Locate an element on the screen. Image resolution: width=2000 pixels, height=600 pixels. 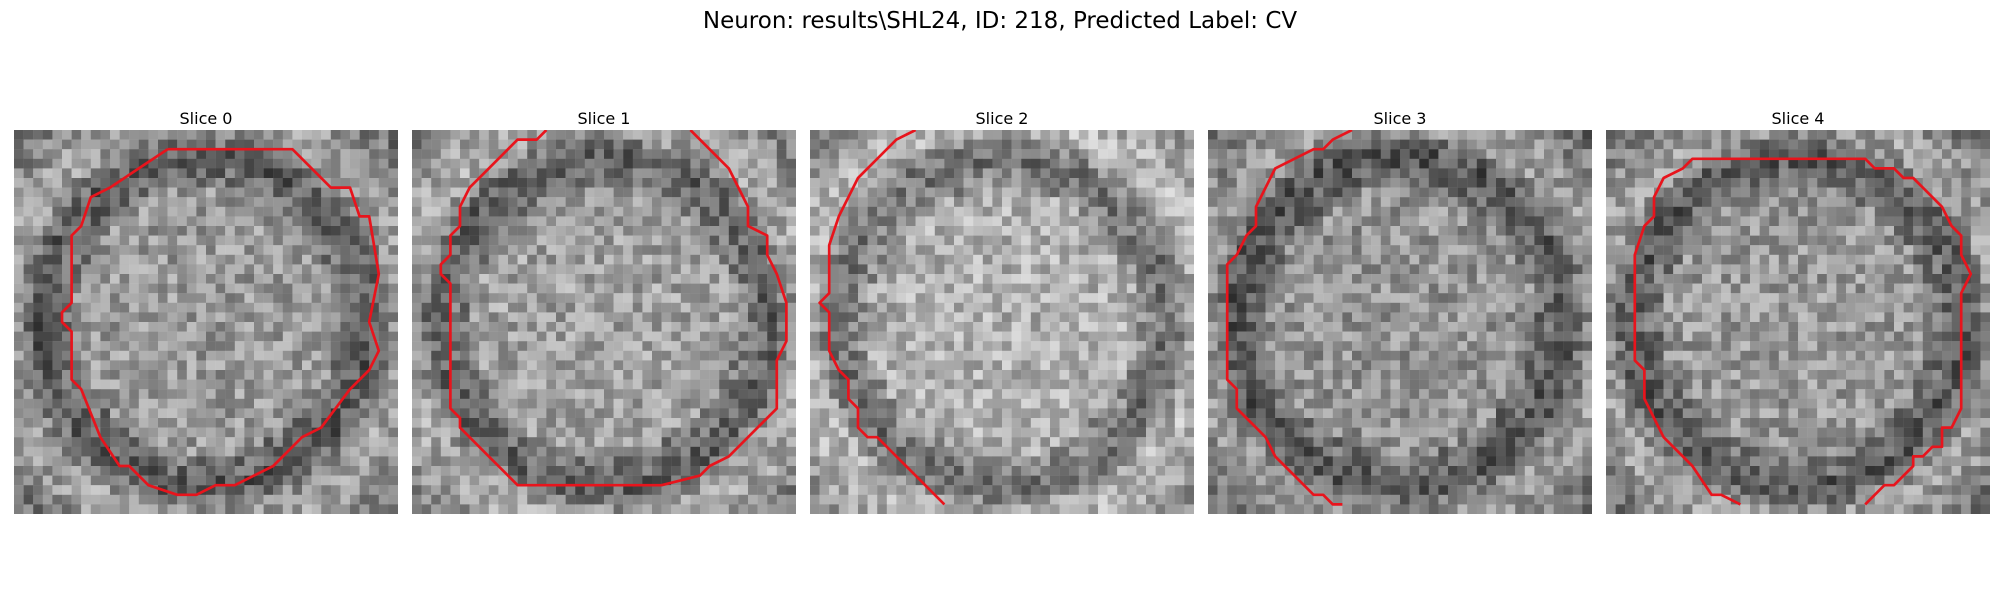
slice-panel-3: Slice 3 is located at coordinates (1400, 311).